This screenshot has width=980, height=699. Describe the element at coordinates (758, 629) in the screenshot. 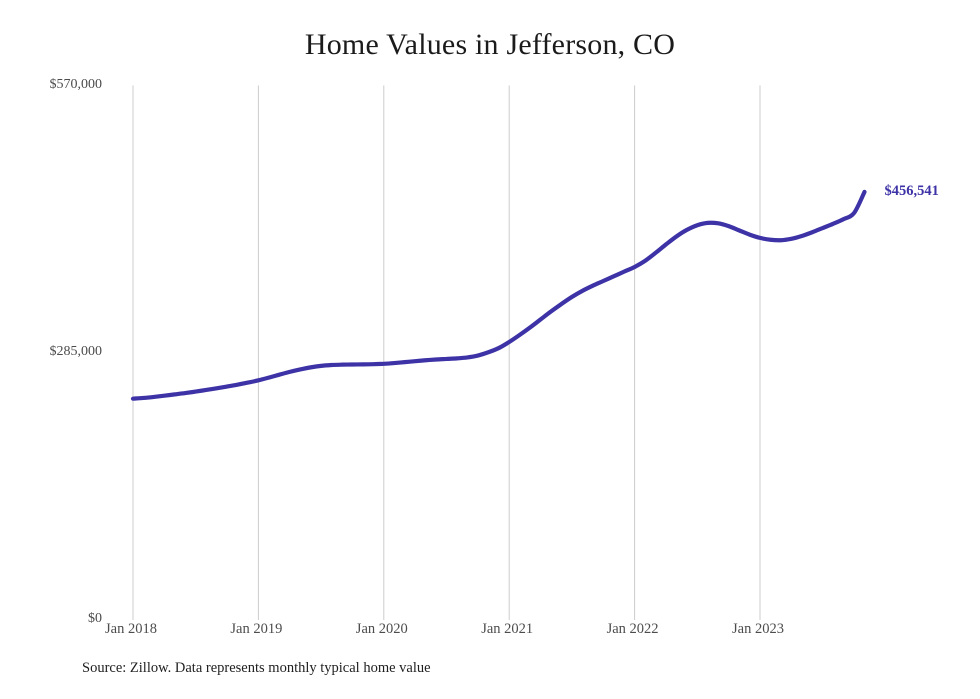

I see `x-axis-tick-jan-2023: Jan 2023` at that location.